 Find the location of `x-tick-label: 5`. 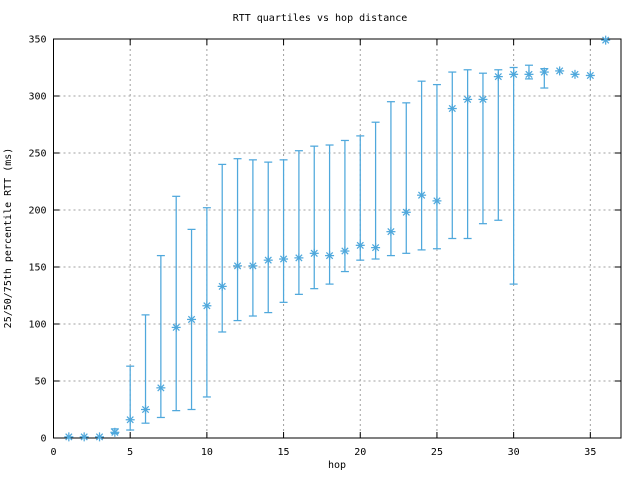

x-tick-label: 5 is located at coordinates (130, 452).